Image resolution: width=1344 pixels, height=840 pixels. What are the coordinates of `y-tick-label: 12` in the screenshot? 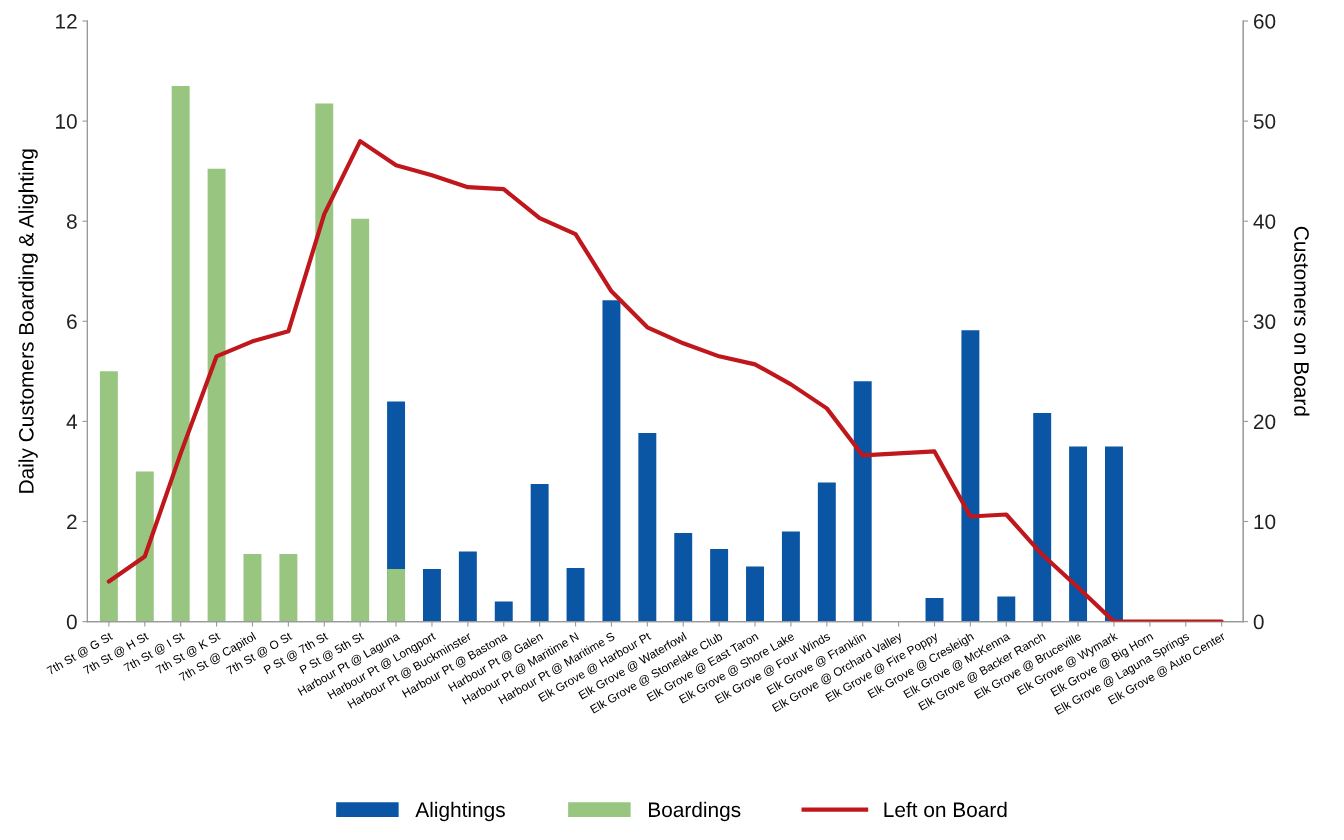 It's located at (66, 21).